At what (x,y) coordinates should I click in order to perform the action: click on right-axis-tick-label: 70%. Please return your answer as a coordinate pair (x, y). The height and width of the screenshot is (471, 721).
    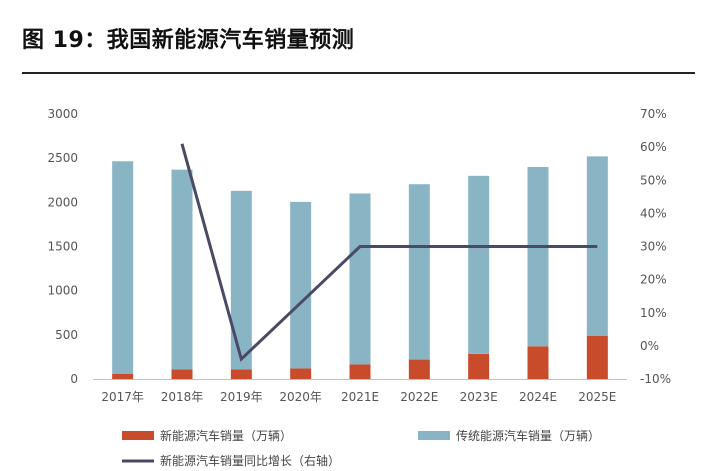
    Looking at the image, I should click on (653, 114).